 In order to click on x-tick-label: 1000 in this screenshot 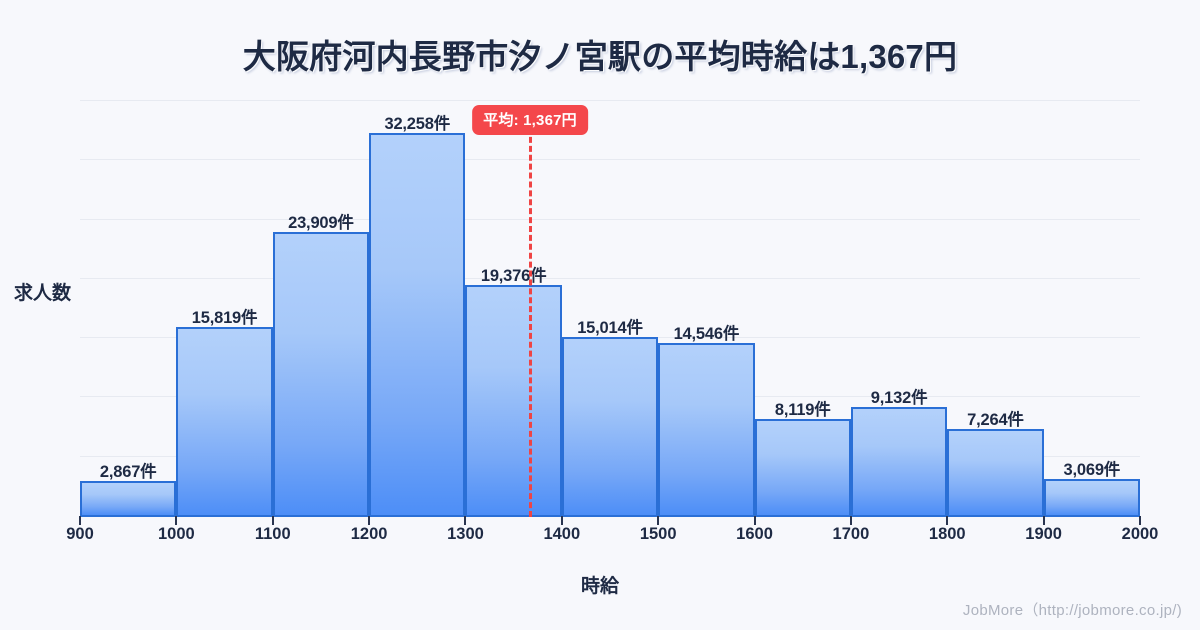, I will do `click(176, 534)`.